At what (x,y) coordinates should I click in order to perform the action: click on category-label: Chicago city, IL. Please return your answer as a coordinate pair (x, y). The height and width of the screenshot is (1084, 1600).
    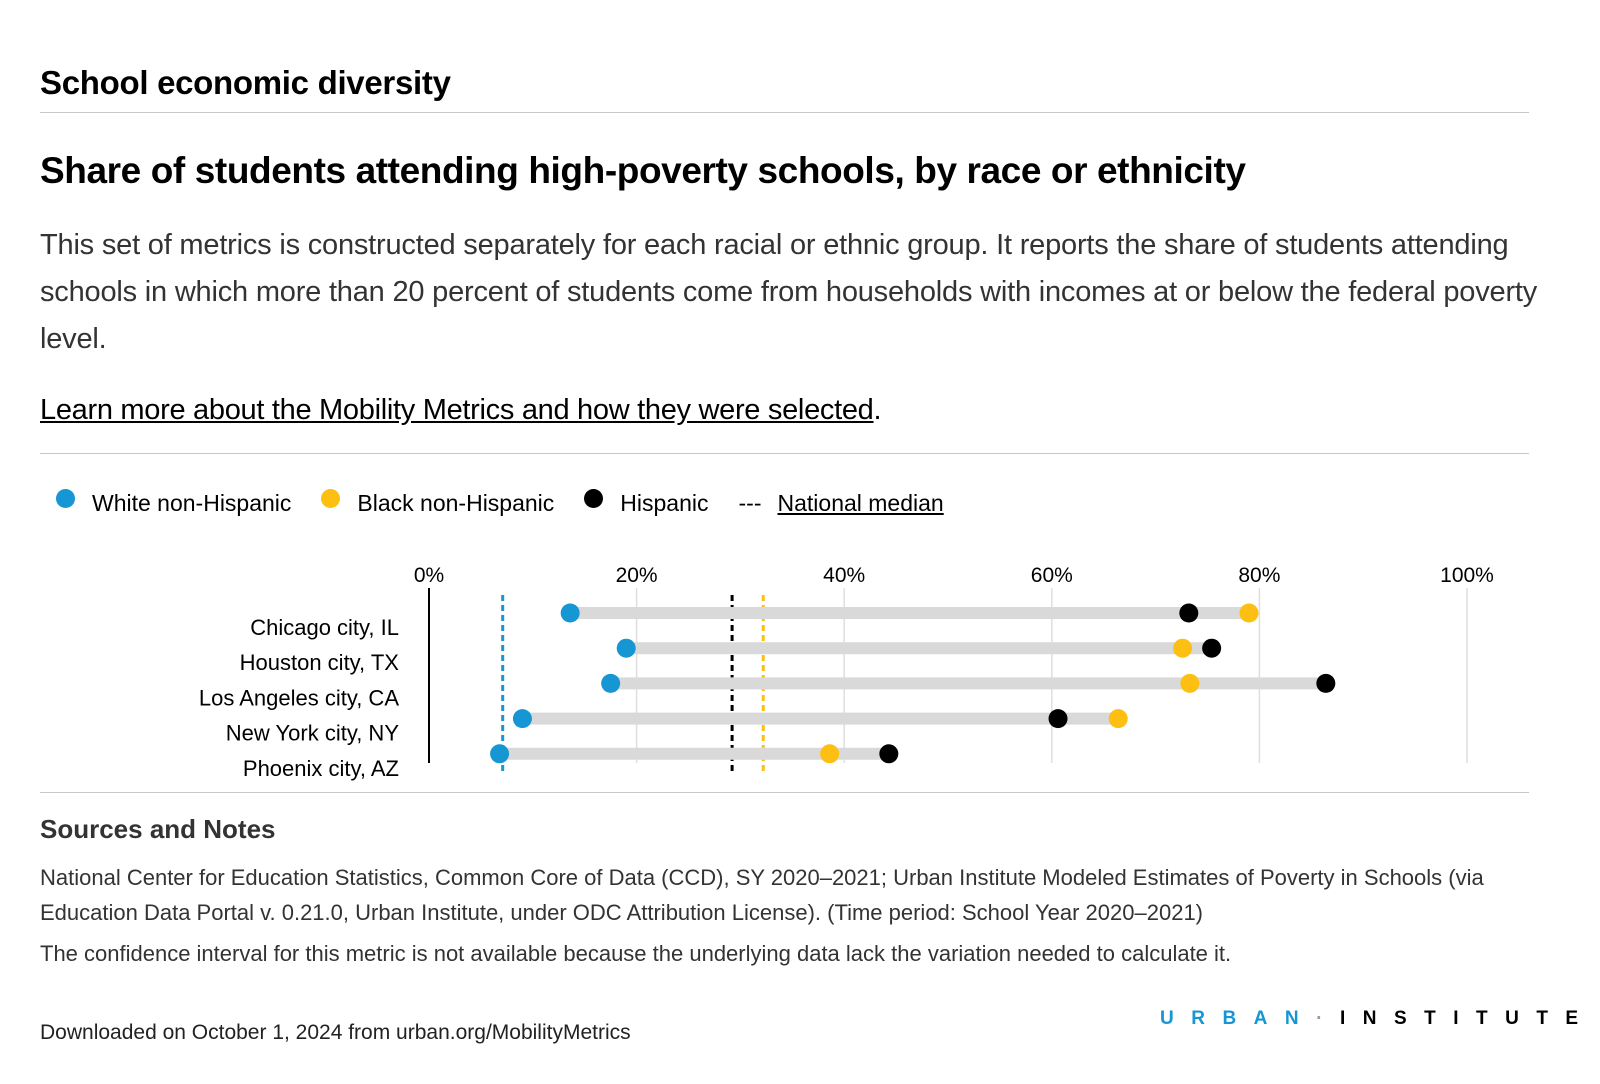
    Looking at the image, I should click on (324, 627).